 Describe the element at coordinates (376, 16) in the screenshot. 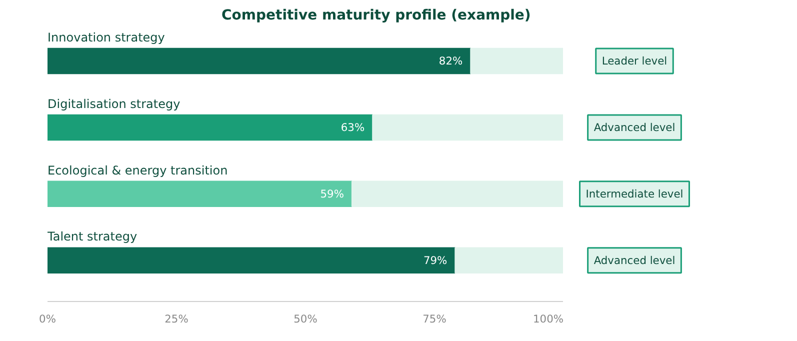

I see `chart-title: Competitive maturity profile (example)` at that location.